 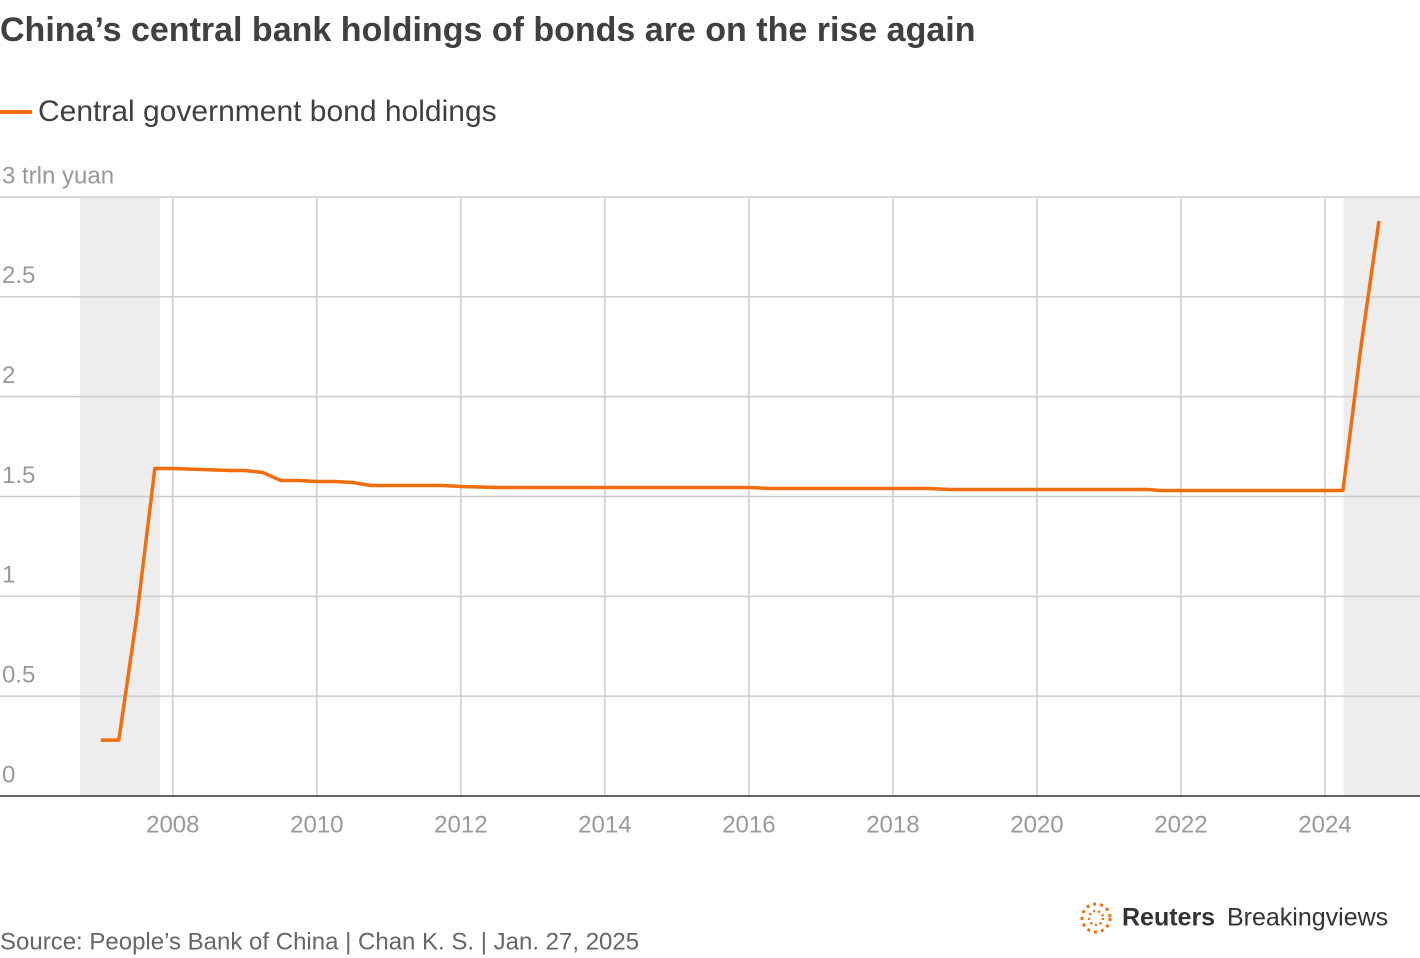 I want to click on x-tick-label: 2024, so click(x=1324, y=824).